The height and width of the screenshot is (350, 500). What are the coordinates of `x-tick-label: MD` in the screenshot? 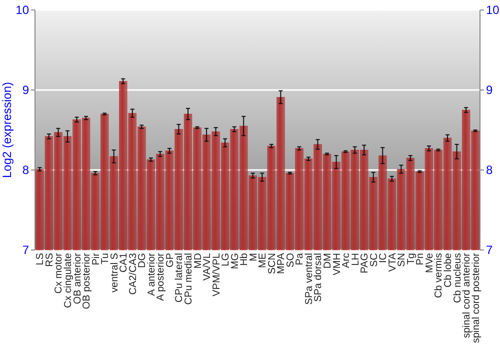 It's located at (198, 261).